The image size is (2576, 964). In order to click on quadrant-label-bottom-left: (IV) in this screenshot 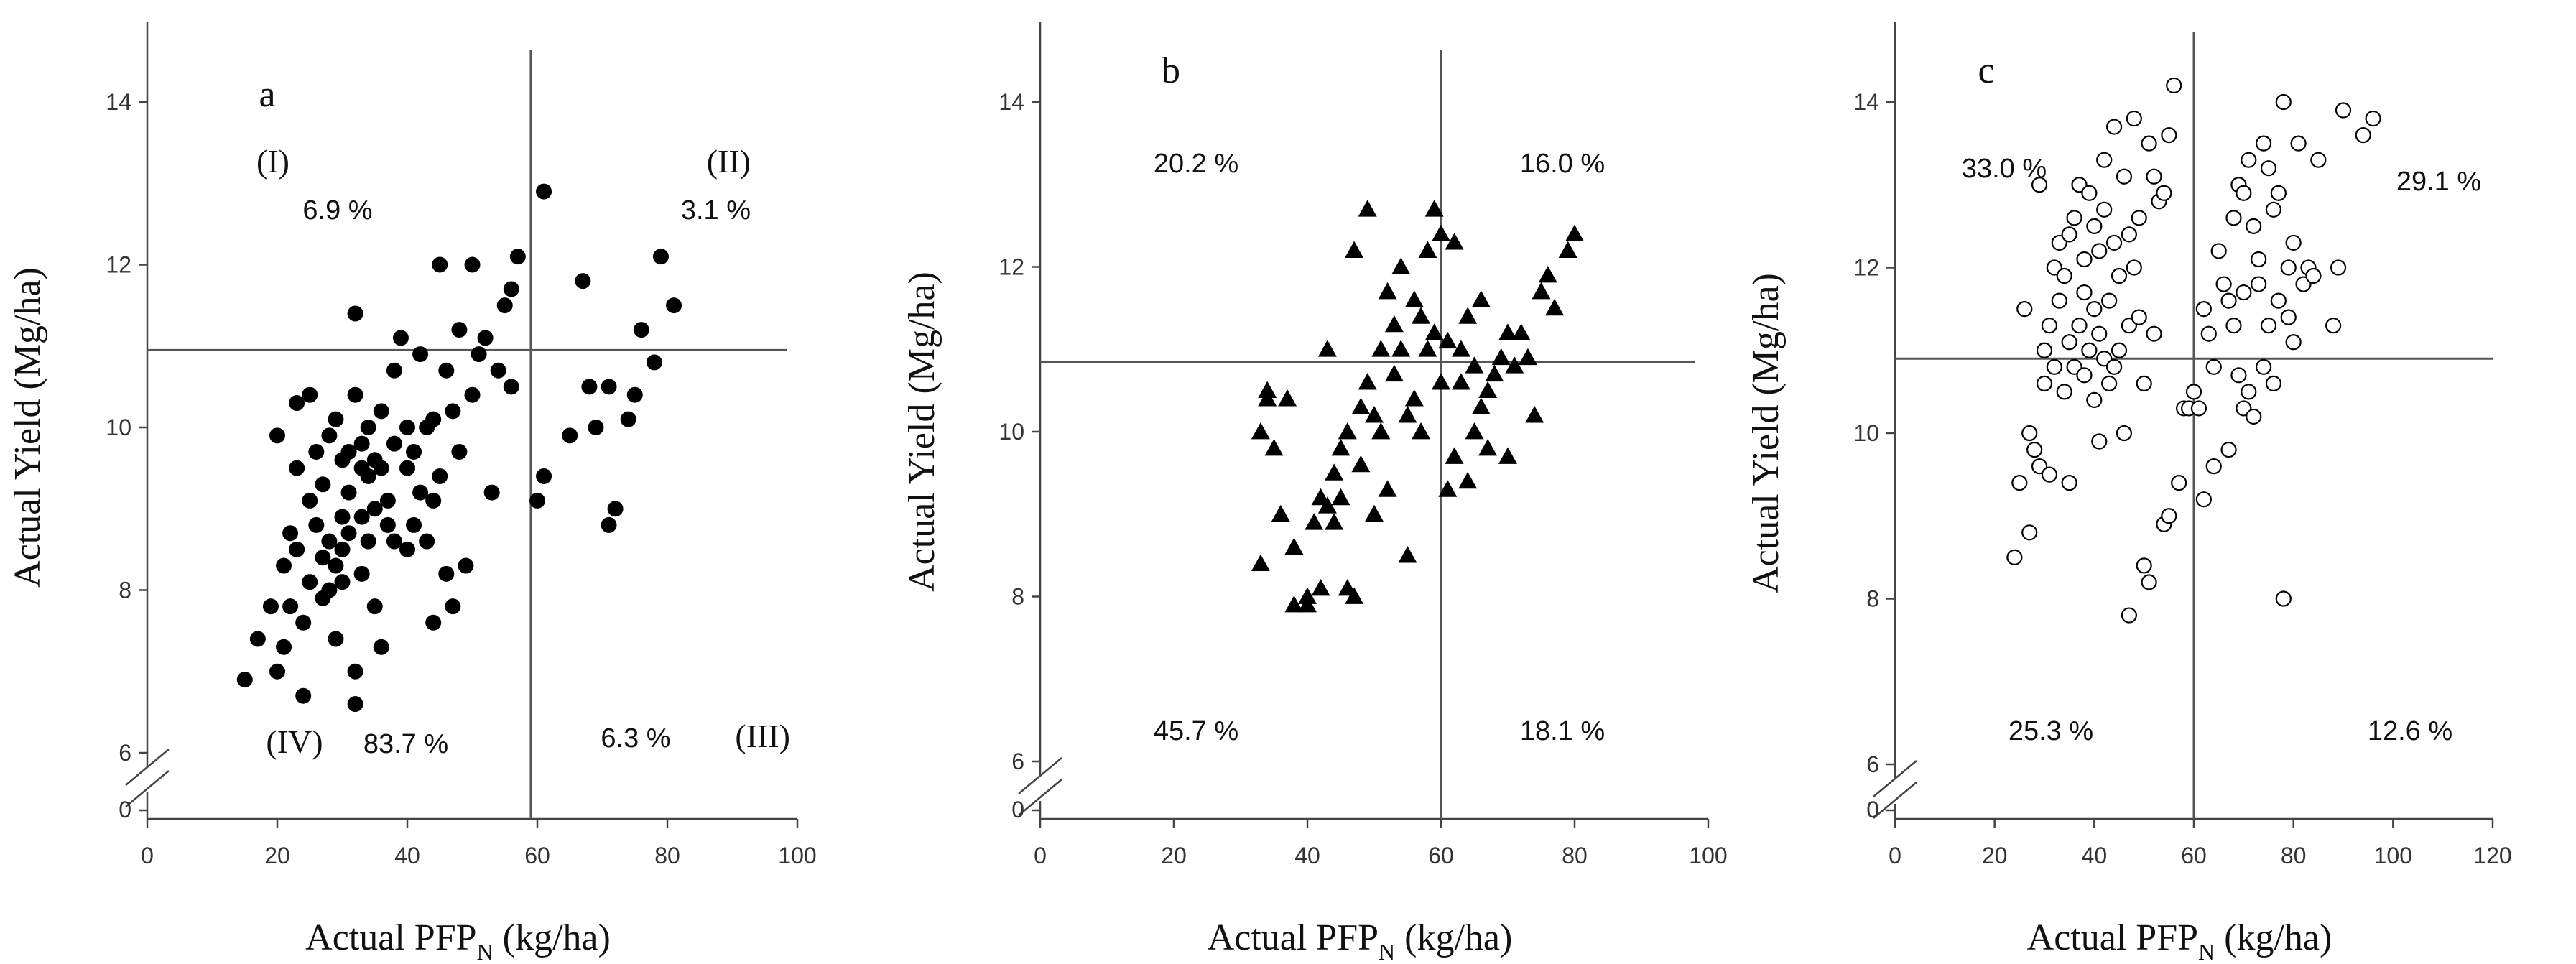, I will do `click(294, 741)`.